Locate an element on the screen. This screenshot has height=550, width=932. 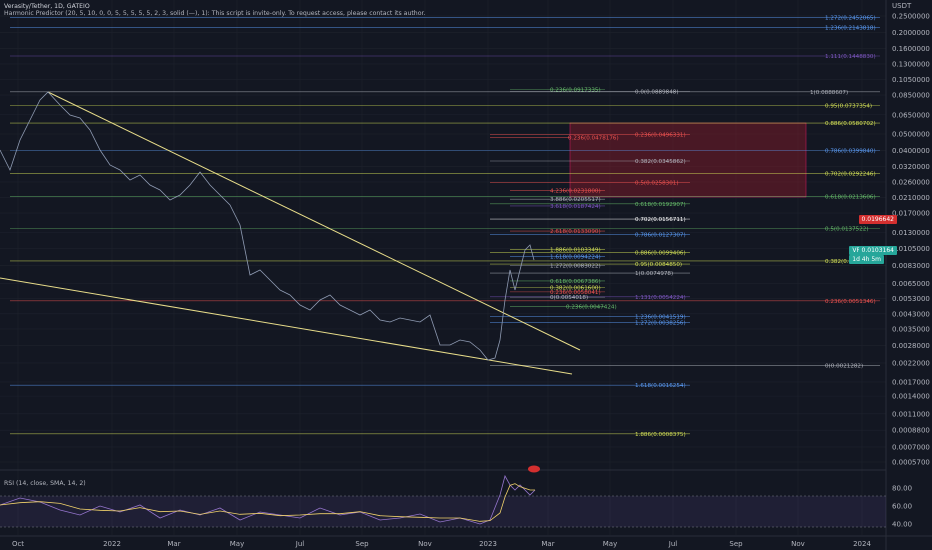
fib-level-label: 1(0.0074978) is located at coordinates (654, 274).